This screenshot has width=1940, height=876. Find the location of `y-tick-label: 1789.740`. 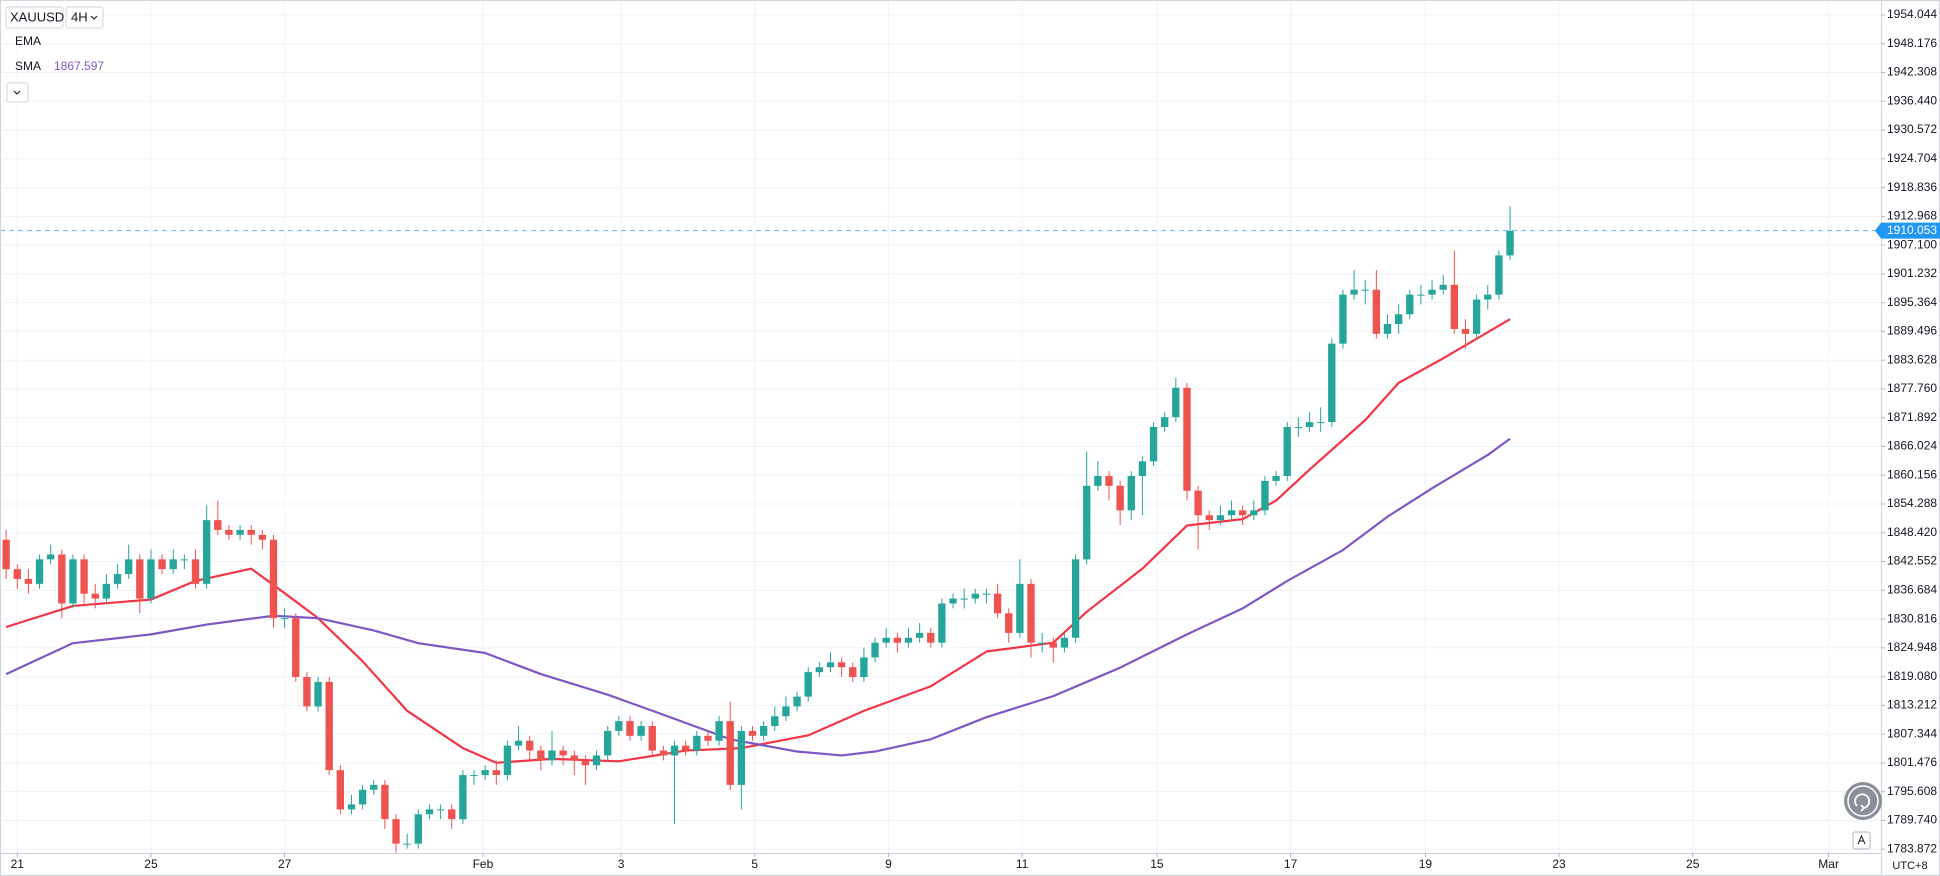

y-tick-label: 1789.740 is located at coordinates (1912, 820).